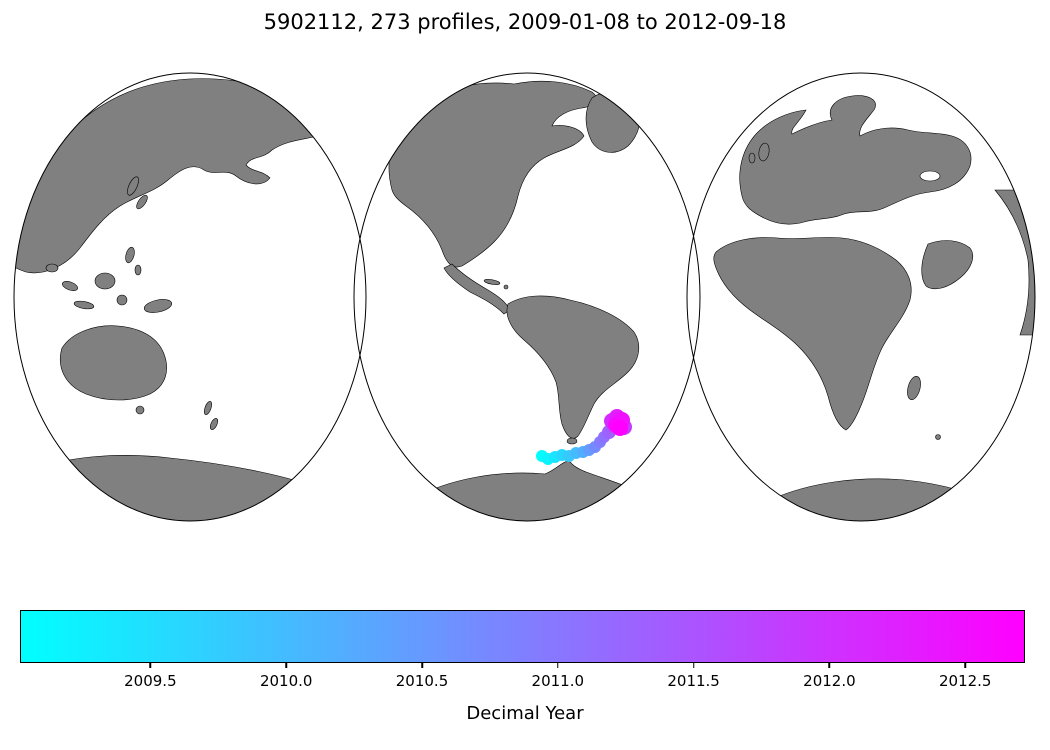 This screenshot has height=750, width=1050. What do you see at coordinates (572, 441) in the screenshot?
I see `tierra-del-fuego-island` at bounding box center [572, 441].